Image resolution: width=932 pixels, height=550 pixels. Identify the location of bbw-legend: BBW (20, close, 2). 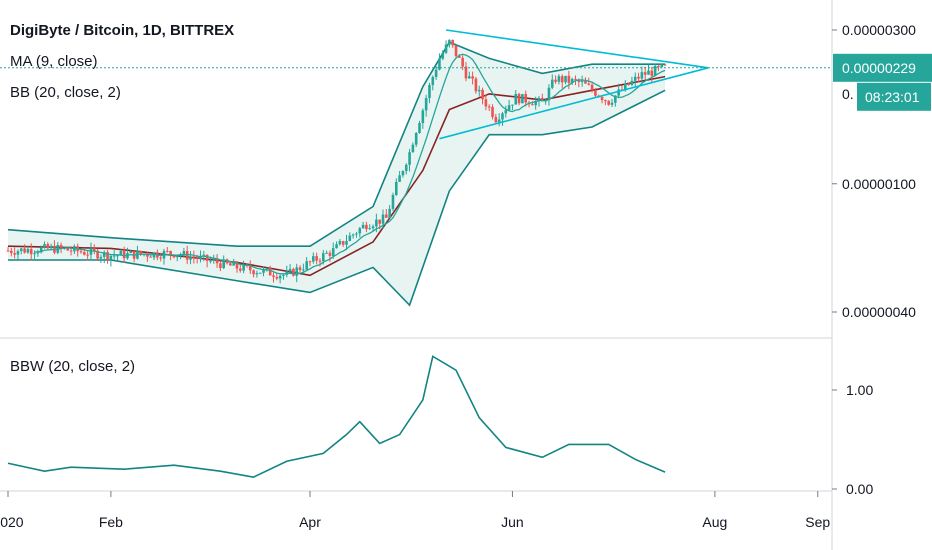
(73, 366).